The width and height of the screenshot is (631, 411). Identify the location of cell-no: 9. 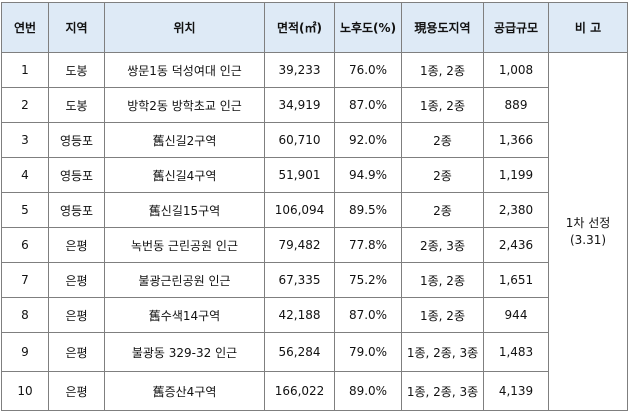
(25, 352).